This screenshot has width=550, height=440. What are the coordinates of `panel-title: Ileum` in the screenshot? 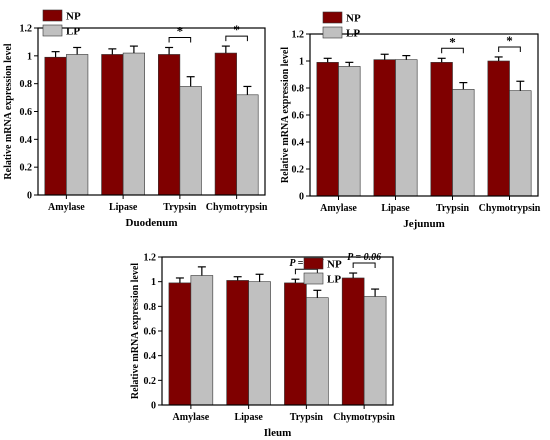 It's located at (278, 433).